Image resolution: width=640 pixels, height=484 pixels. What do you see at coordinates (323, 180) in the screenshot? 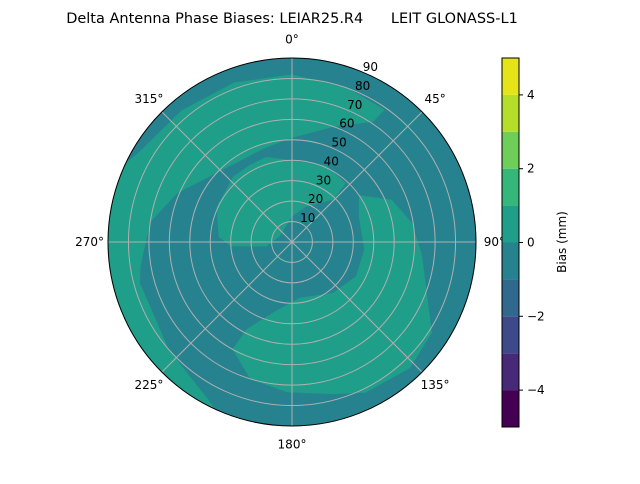
I see `radial-tick-label: 30` at bounding box center [323, 180].